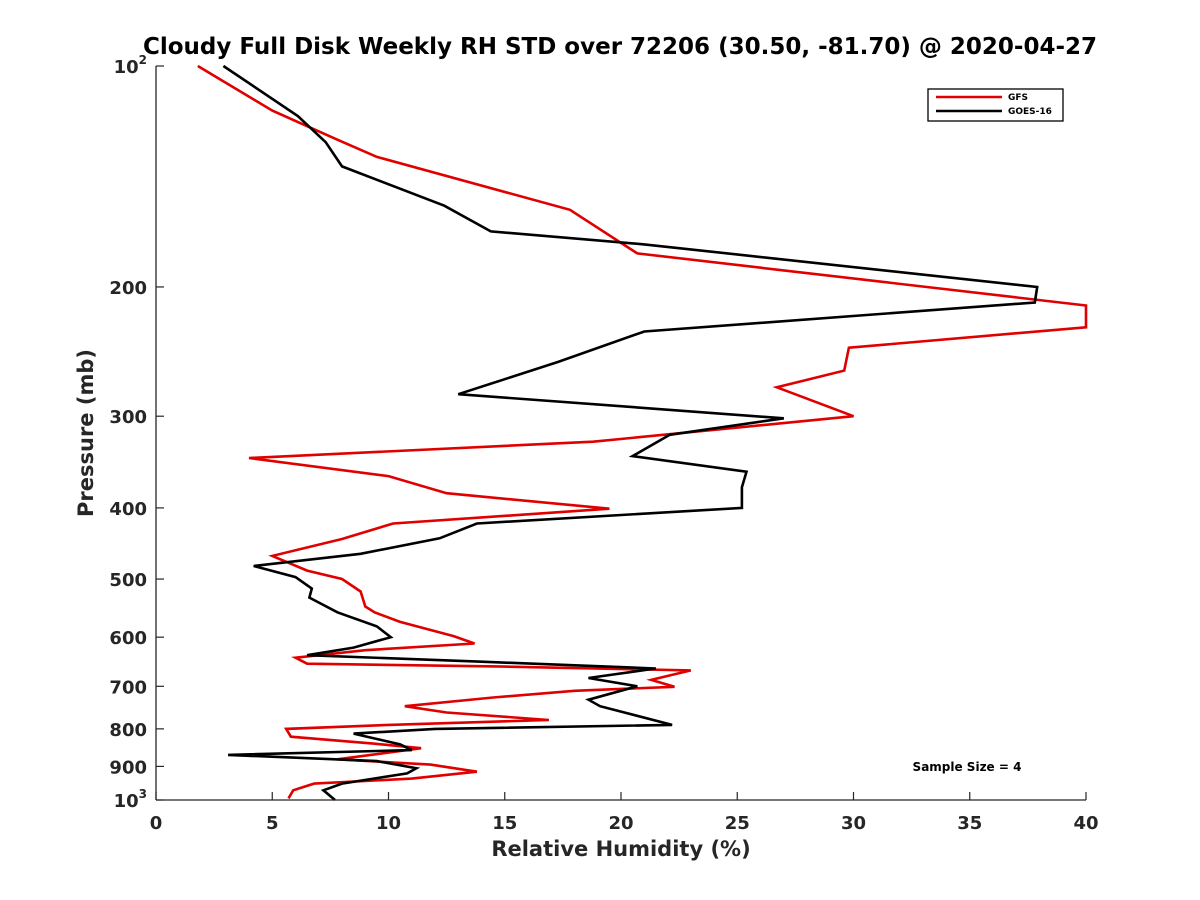  I want to click on y-tick-label: 200, so click(128, 288).